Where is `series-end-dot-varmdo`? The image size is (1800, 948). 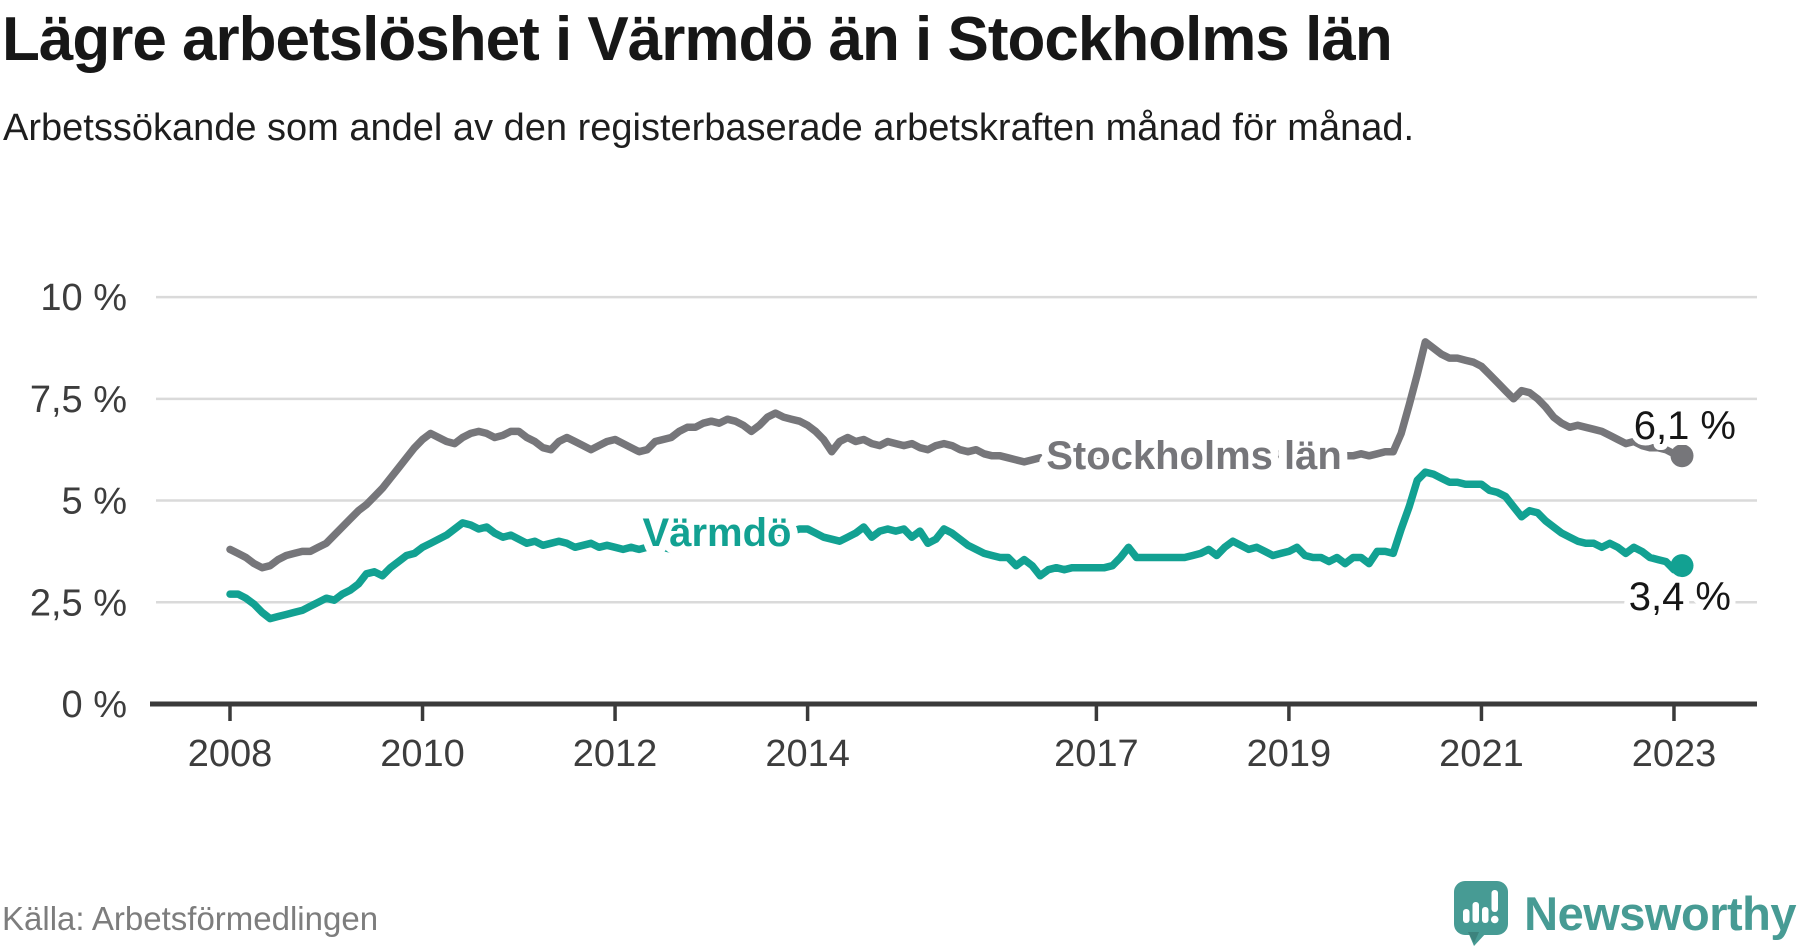
series-end-dot-varmdo is located at coordinates (1682, 566).